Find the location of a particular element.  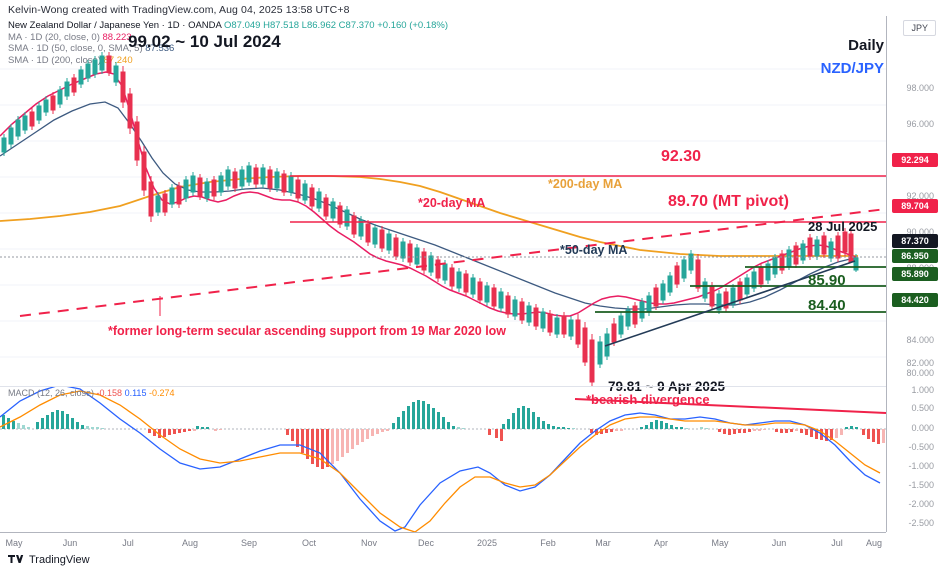

legend-open-label: O is located at coordinates (227, 25).